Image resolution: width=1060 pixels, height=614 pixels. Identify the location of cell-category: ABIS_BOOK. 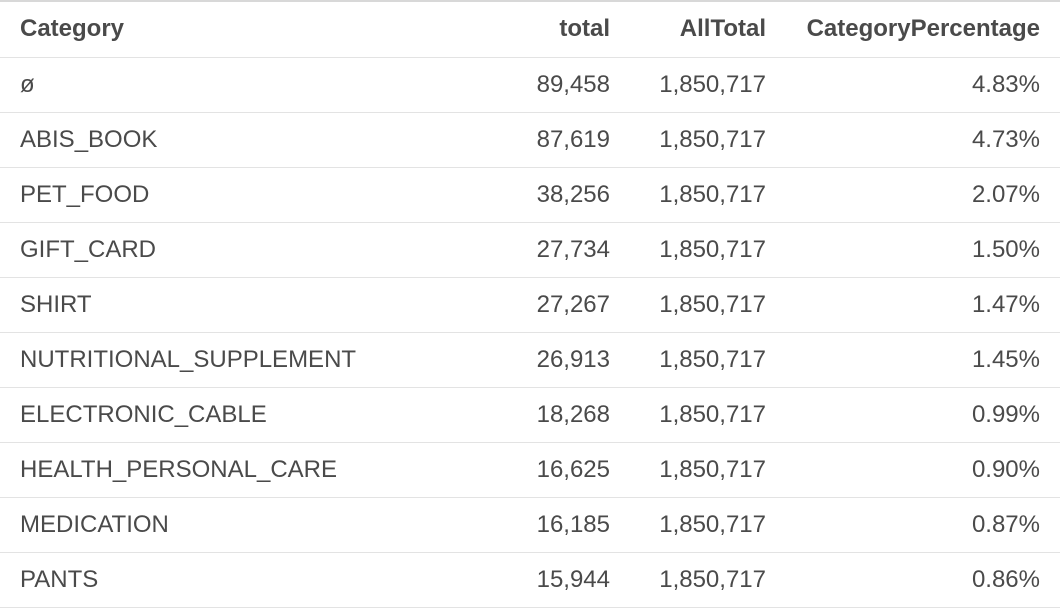
(220, 140).